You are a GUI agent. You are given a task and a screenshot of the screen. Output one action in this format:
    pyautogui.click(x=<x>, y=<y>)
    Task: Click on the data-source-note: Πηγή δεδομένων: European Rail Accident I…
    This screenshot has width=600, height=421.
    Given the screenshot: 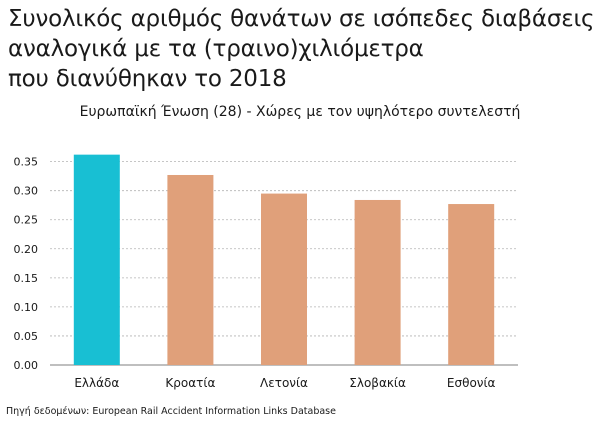 What is the action you would take?
    pyautogui.click(x=171, y=411)
    